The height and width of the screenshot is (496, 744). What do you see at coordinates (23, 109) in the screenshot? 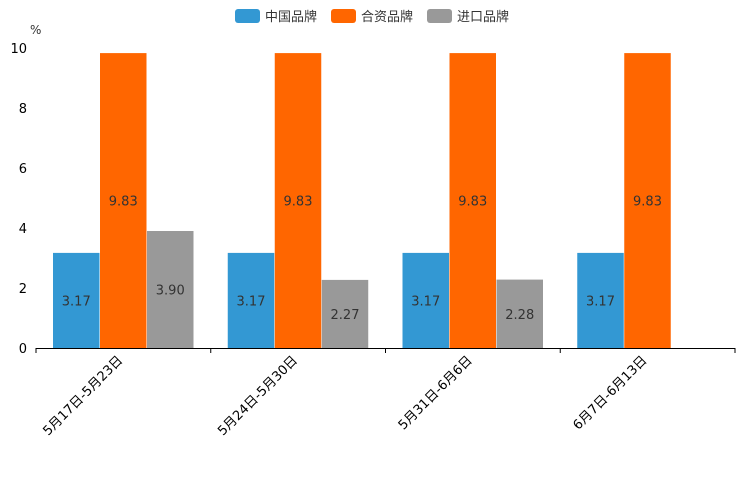
I see `y-tick-label: 8` at bounding box center [23, 109].